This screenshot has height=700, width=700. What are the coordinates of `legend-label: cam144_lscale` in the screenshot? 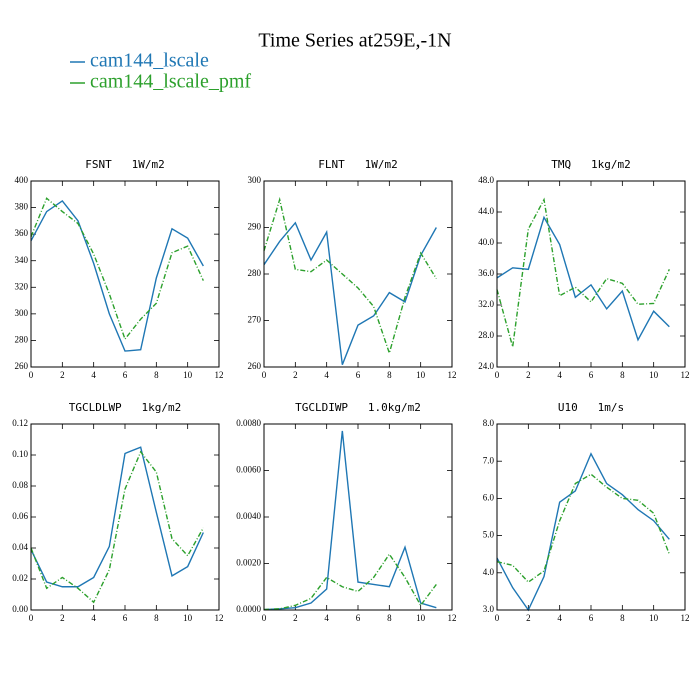 It's located at (149, 61).